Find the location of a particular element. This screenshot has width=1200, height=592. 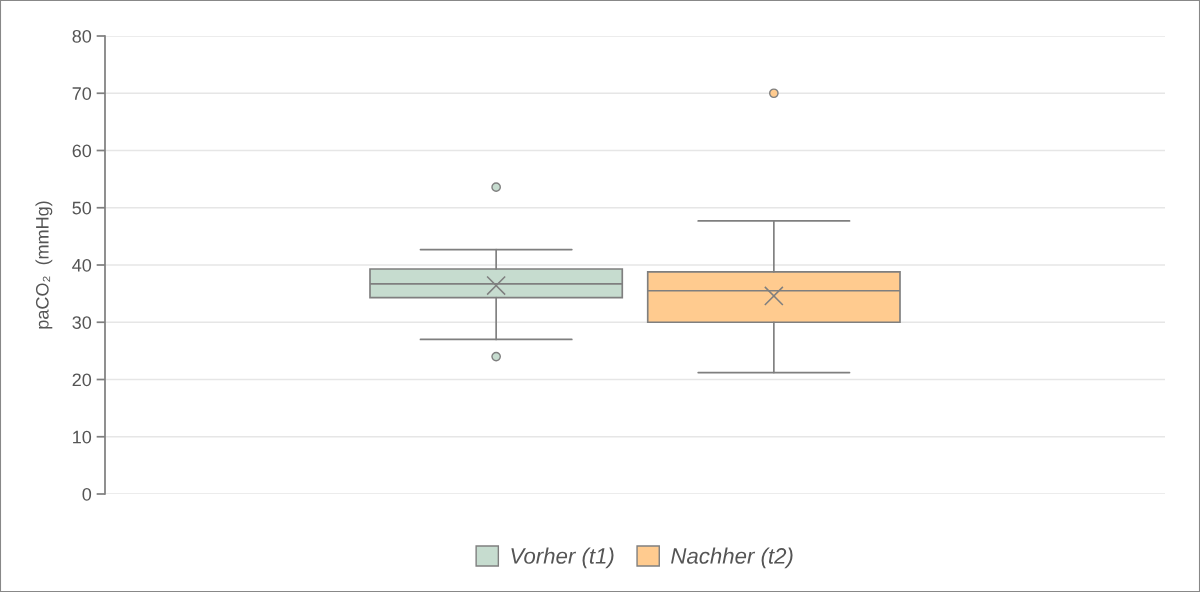

y-tick-label: 80 is located at coordinates (82, 36).